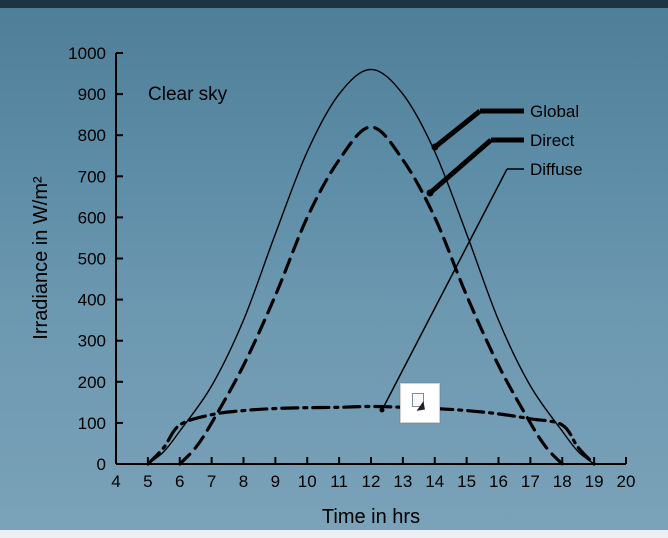  I want to click on y-tick-label: 0, so click(101, 464).